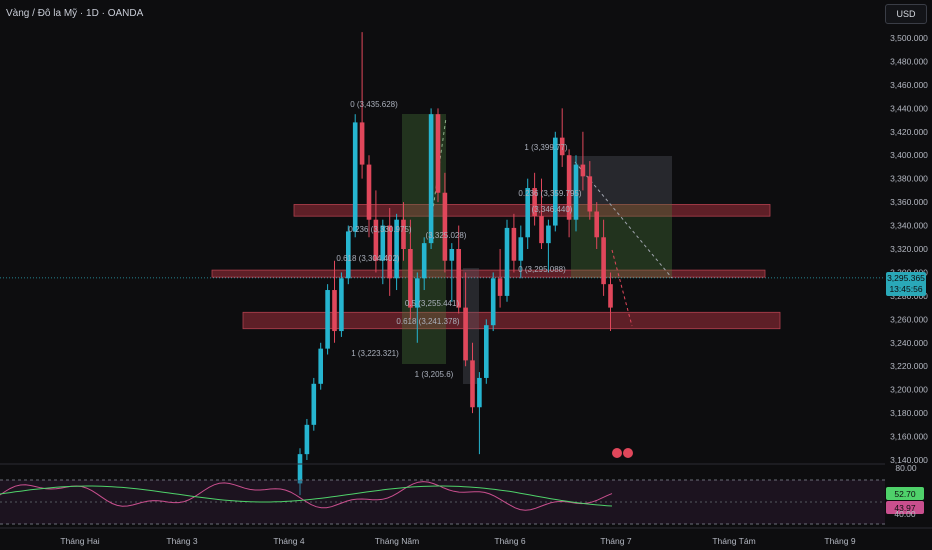 This screenshot has height=550, width=932. What do you see at coordinates (909, 319) in the screenshot?
I see `price-tick-label: 3,260.000` at bounding box center [909, 319].